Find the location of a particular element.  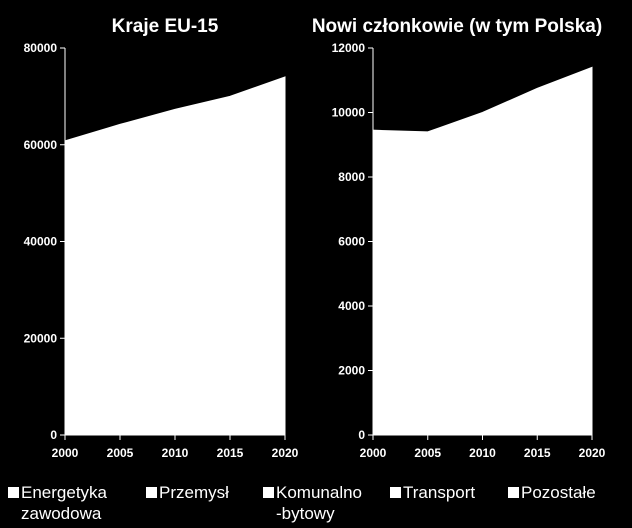

y-tick-label: 10000 is located at coordinates (349, 113).